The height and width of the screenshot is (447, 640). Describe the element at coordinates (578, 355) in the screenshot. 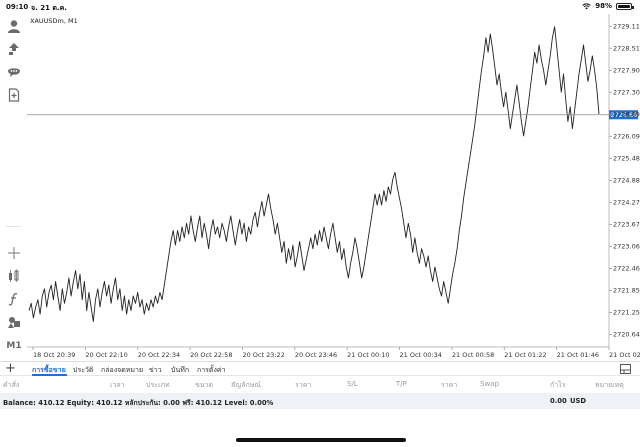

I see `x-tick-label: 21 Oct 01:46` at that location.